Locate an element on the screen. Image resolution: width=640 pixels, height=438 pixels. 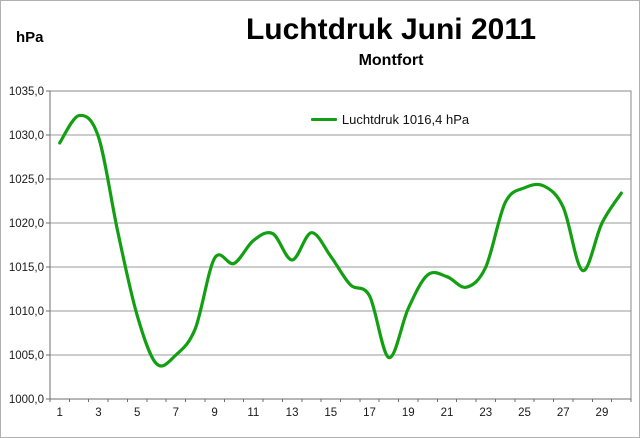
y-tick-label: 1015,0 is located at coordinates (26, 268).